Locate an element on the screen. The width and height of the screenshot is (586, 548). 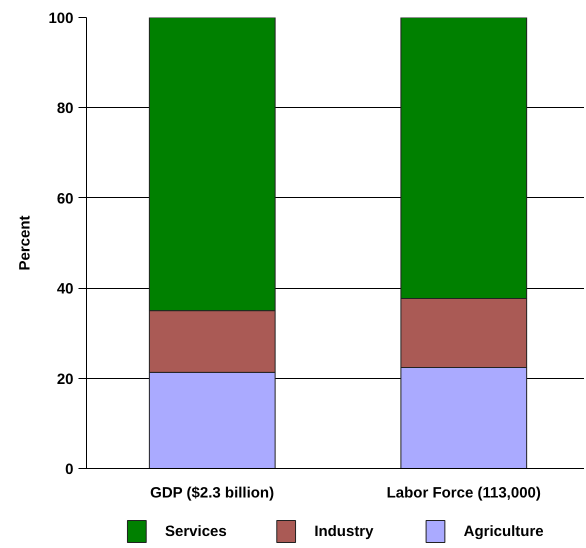
y-tick-label: 80 is located at coordinates (65, 109).